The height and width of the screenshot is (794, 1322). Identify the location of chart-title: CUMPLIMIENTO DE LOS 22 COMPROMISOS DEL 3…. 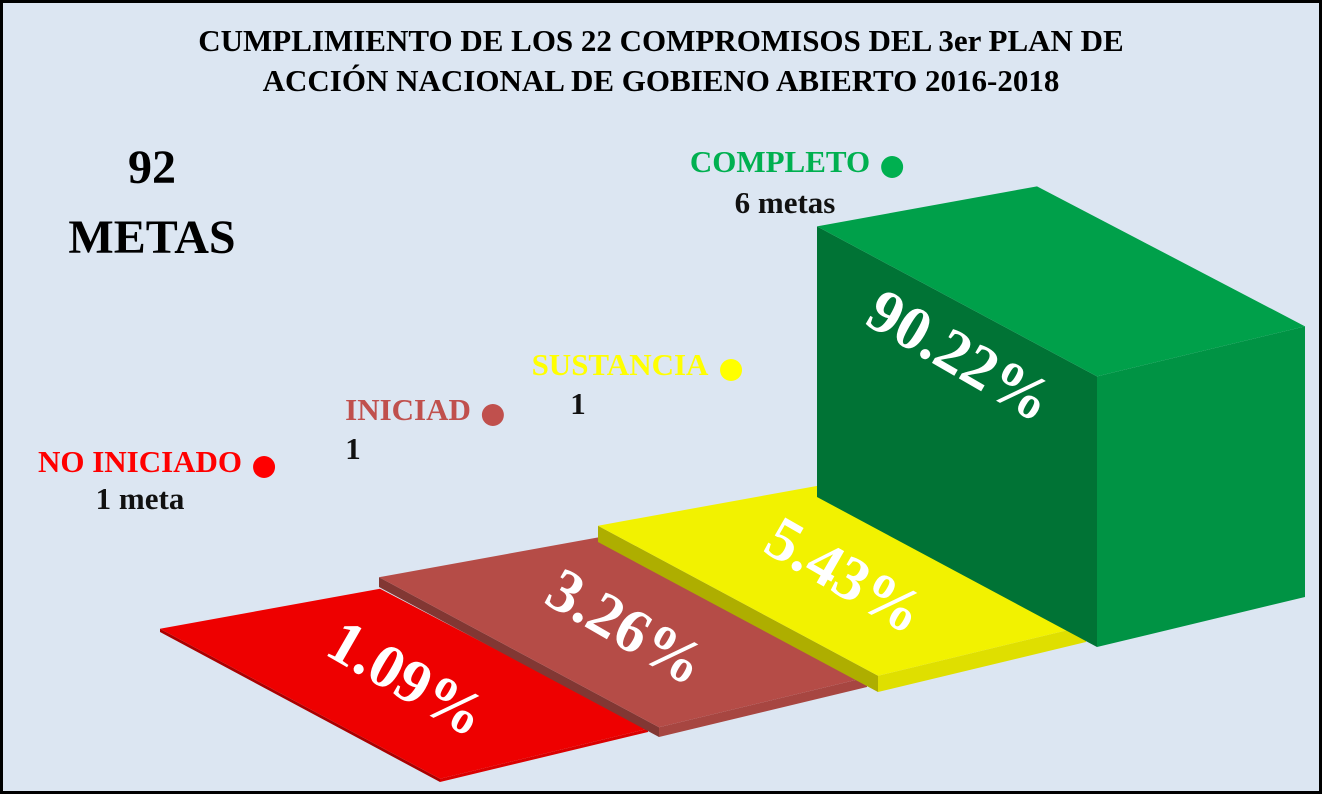
(660, 40).